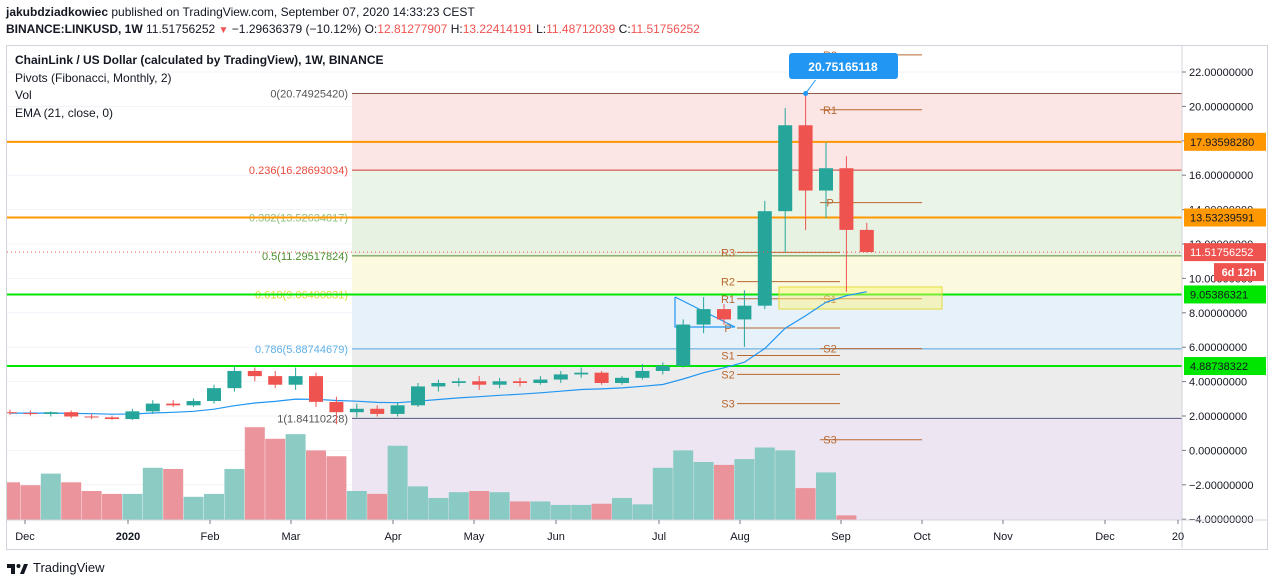 This screenshot has height=586, width=1274. What do you see at coordinates (93, 77) in the screenshot?
I see `legend-pivots: Pivots (Fibonacci, Monthly, 2)` at bounding box center [93, 77].